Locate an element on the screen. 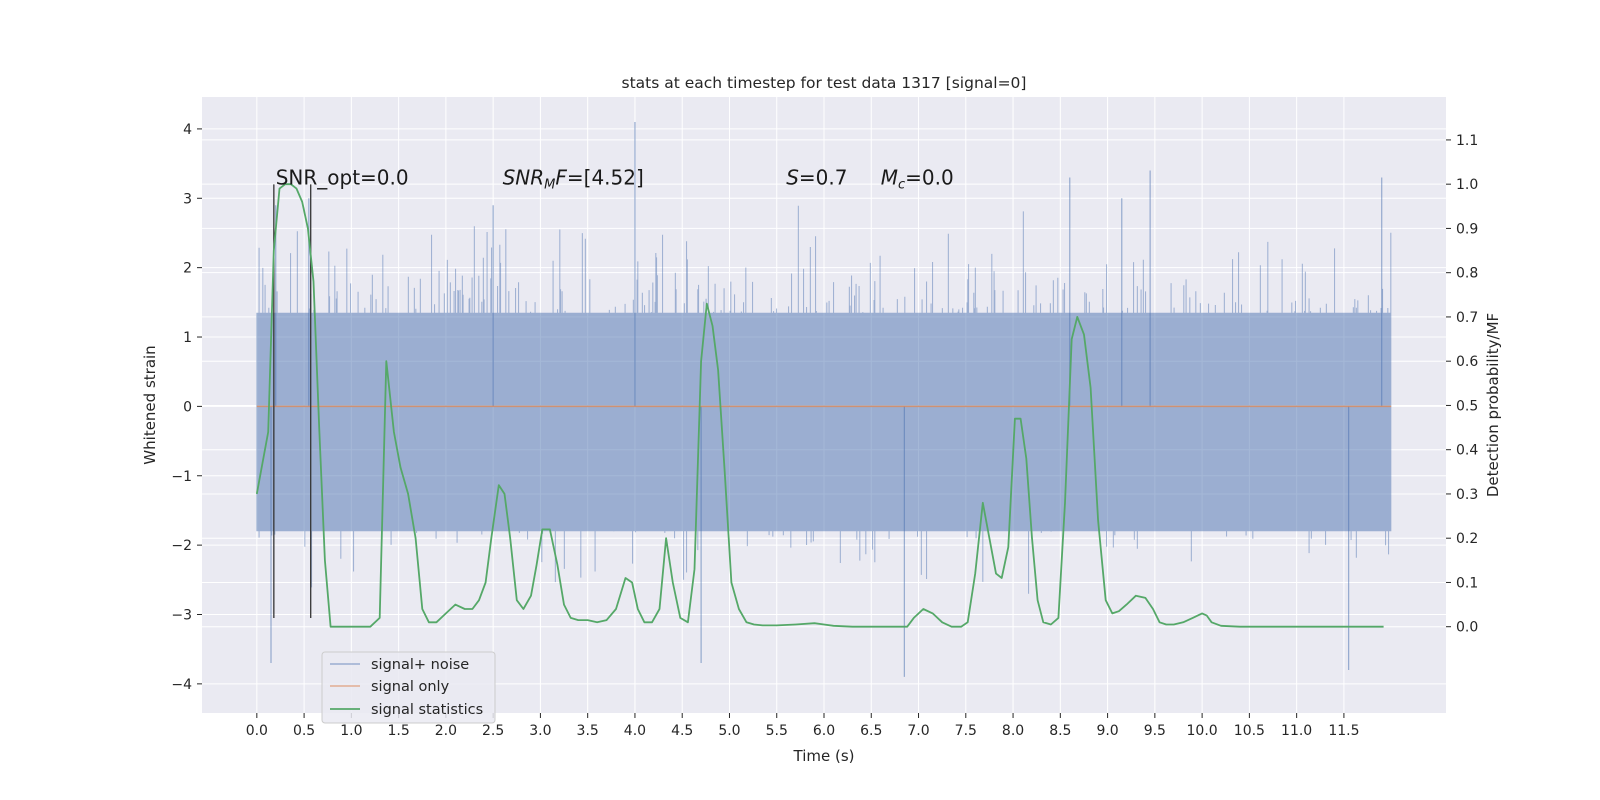 The height and width of the screenshot is (800, 1600). legend-label-noise: signal+ noise is located at coordinates (420, 665).